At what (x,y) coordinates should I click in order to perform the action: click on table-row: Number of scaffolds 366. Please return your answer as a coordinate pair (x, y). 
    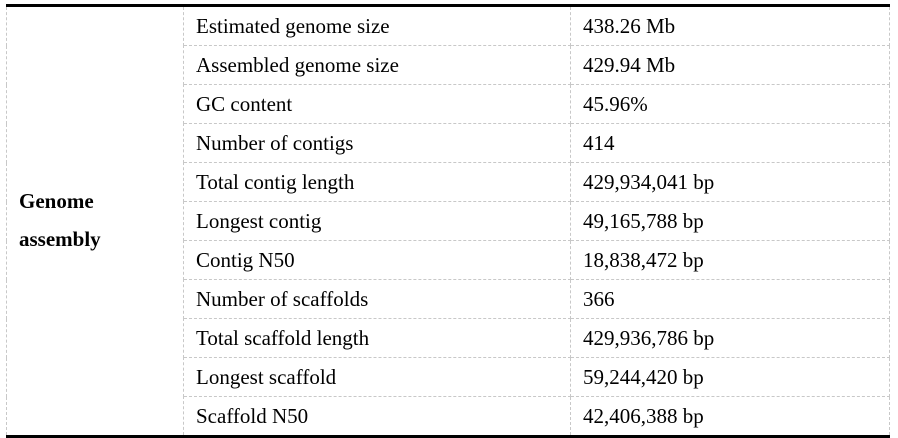
    Looking at the image, I should click on (448, 299).